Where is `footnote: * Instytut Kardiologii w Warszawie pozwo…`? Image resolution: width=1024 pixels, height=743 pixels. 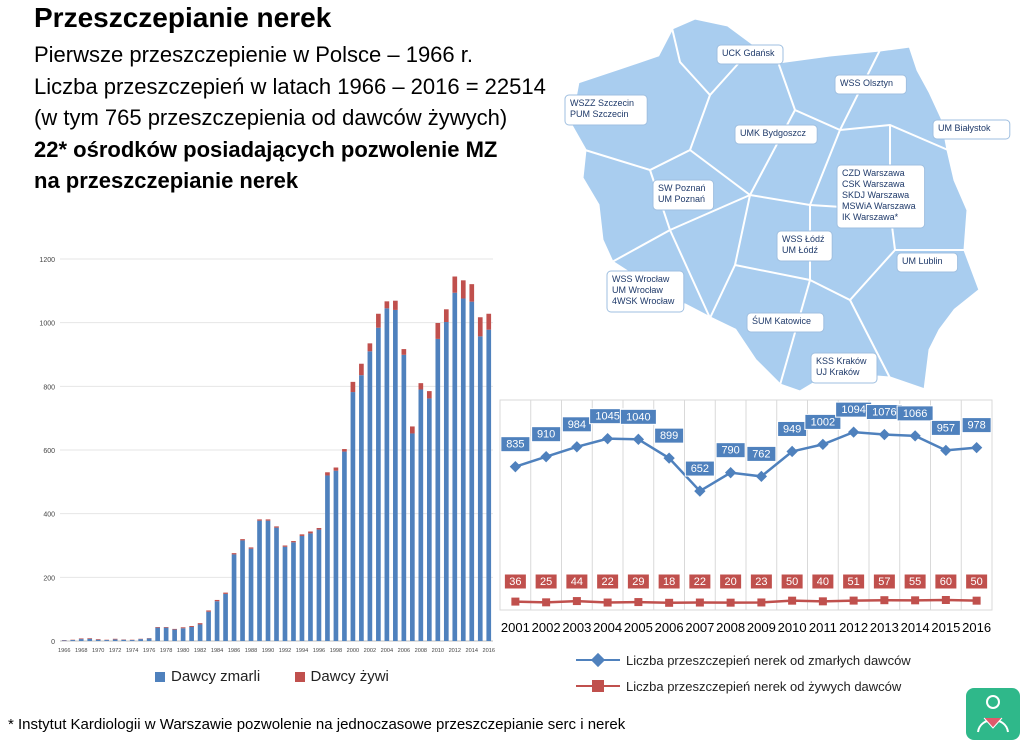
footnote: * Instytut Kardiologii w Warszawie pozwo… is located at coordinates (317, 724).